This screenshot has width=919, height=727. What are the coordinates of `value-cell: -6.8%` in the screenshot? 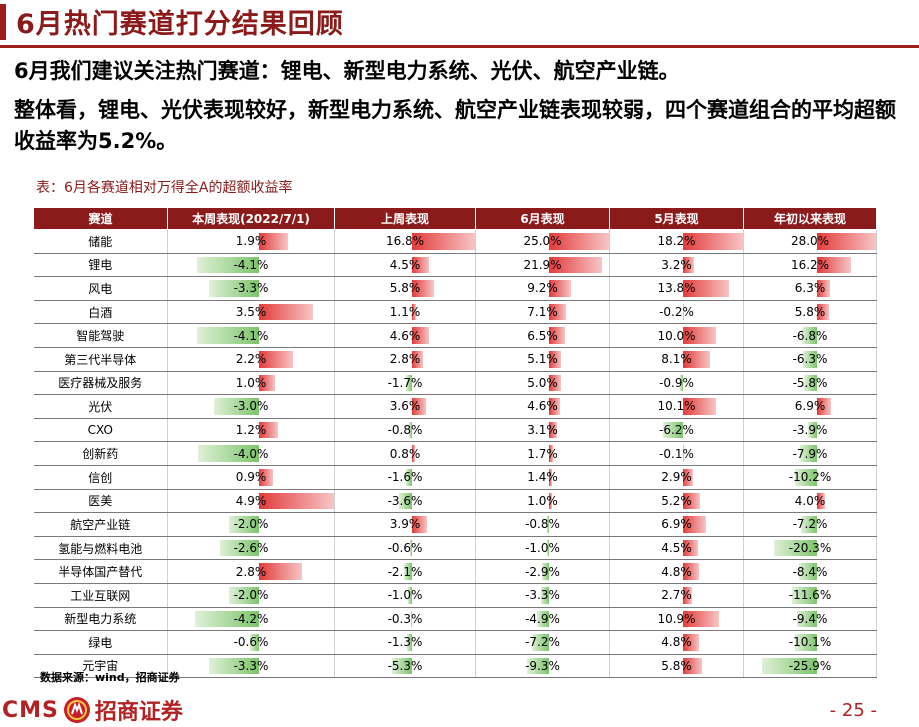 It's located at (810, 335).